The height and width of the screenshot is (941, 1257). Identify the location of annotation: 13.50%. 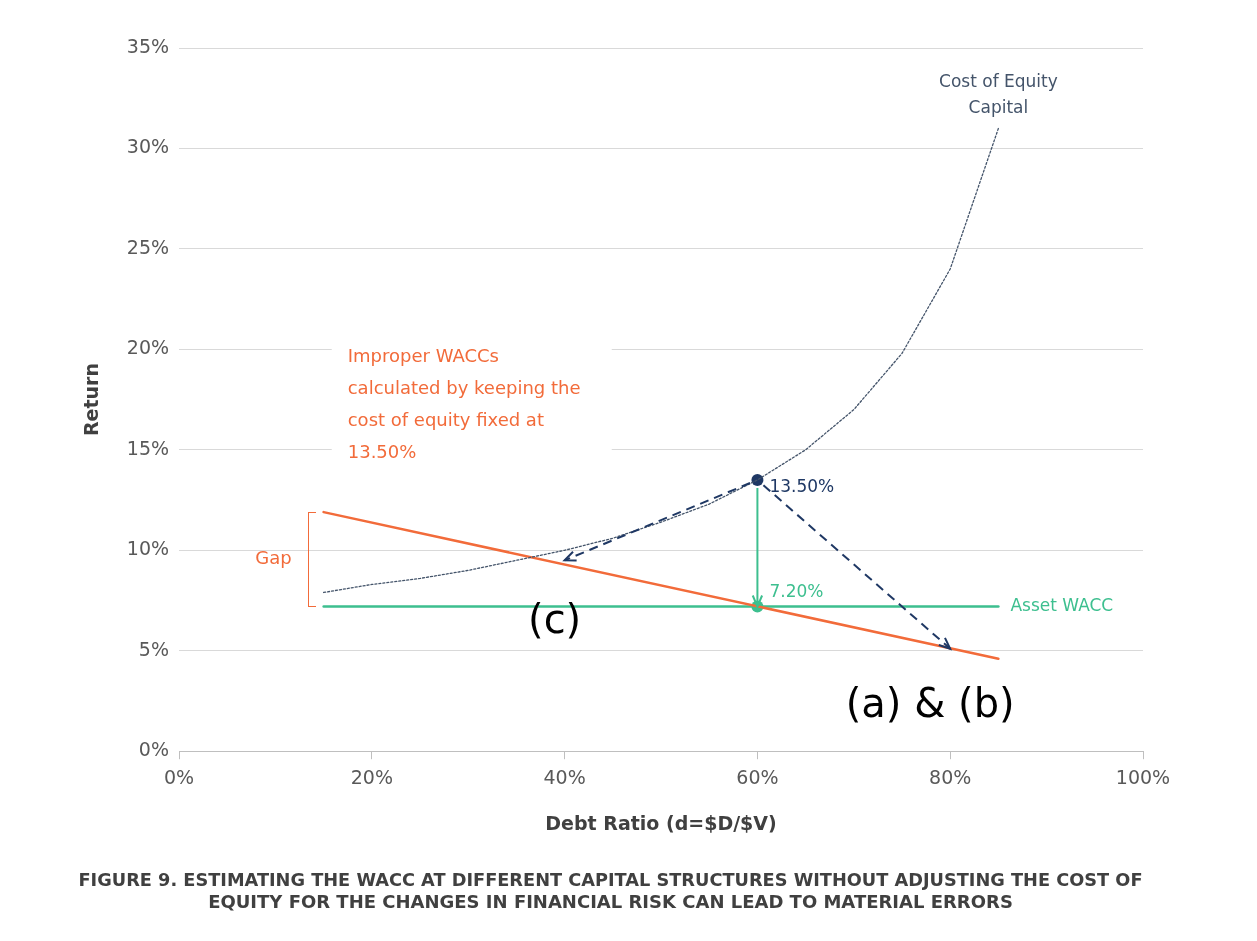
(802, 486).